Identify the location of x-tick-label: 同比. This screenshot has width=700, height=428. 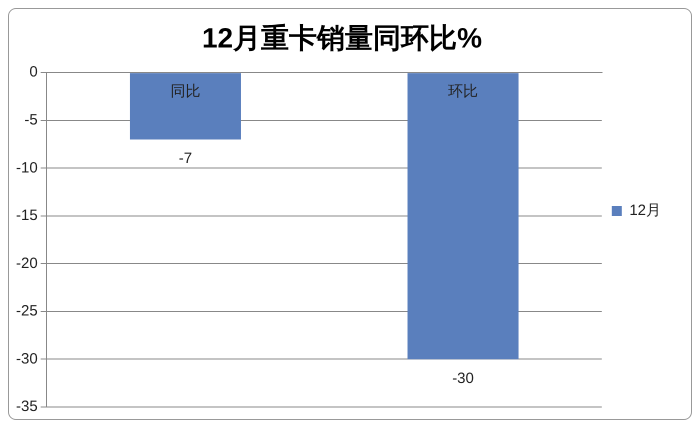
(185, 91).